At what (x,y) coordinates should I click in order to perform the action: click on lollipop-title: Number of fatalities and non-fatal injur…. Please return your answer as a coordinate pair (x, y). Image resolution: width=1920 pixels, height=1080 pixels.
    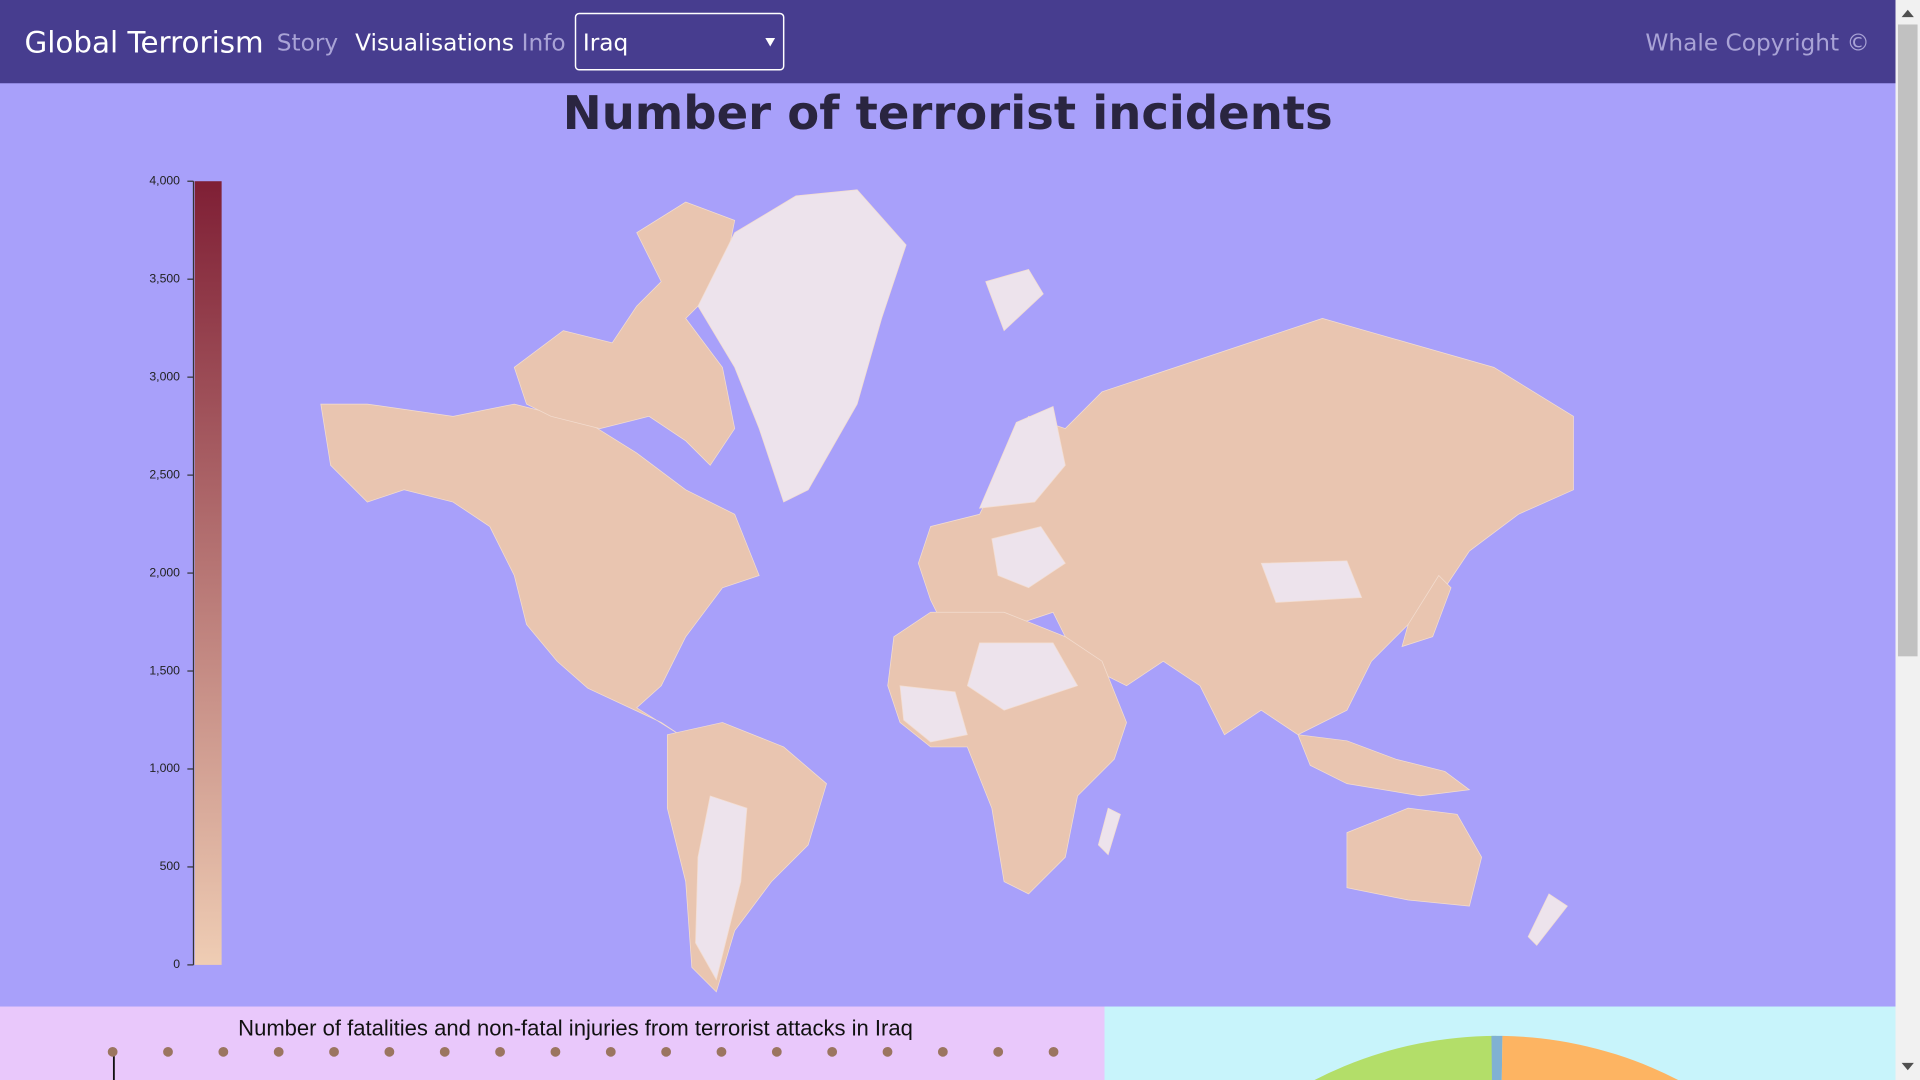
    Looking at the image, I should click on (575, 1028).